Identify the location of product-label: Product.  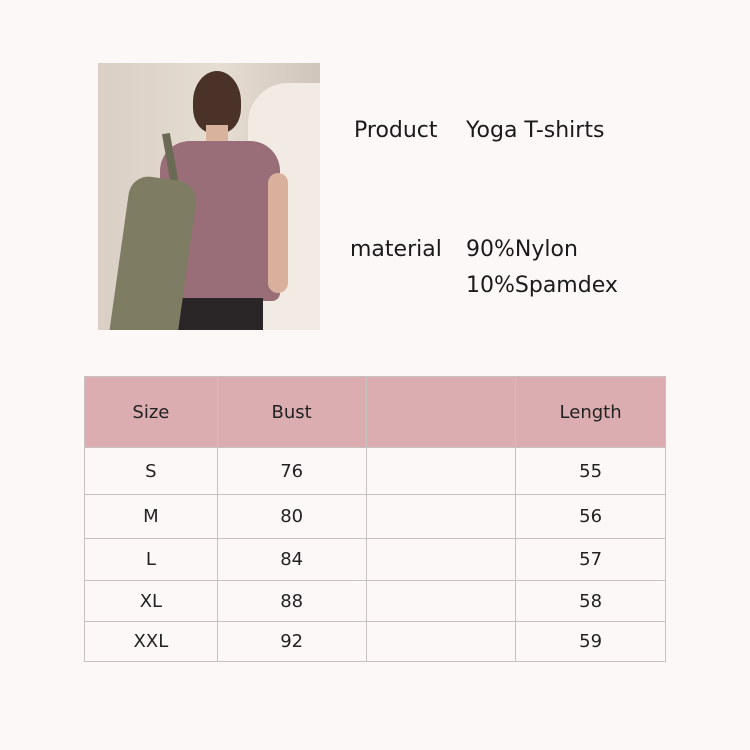
(396, 130).